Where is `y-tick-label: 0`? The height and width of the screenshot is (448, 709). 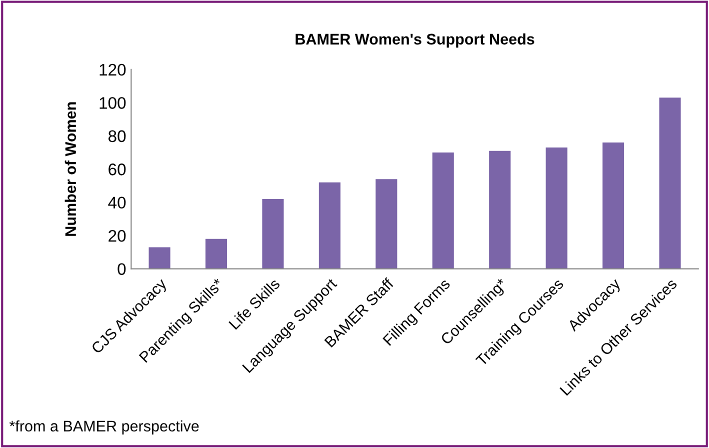
y-tick-label: 0 is located at coordinates (122, 269).